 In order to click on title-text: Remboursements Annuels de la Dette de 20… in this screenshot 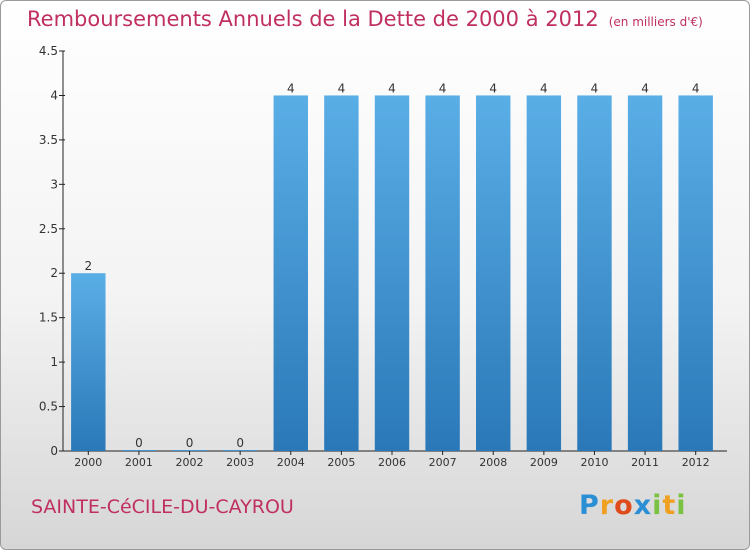, I will do `click(313, 19)`.